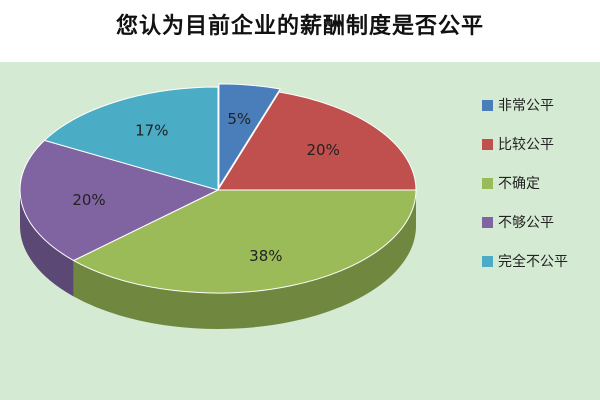 The image size is (600, 400). Describe the element at coordinates (519, 184) in the screenshot. I see `legend-label-2: 不确定` at that location.